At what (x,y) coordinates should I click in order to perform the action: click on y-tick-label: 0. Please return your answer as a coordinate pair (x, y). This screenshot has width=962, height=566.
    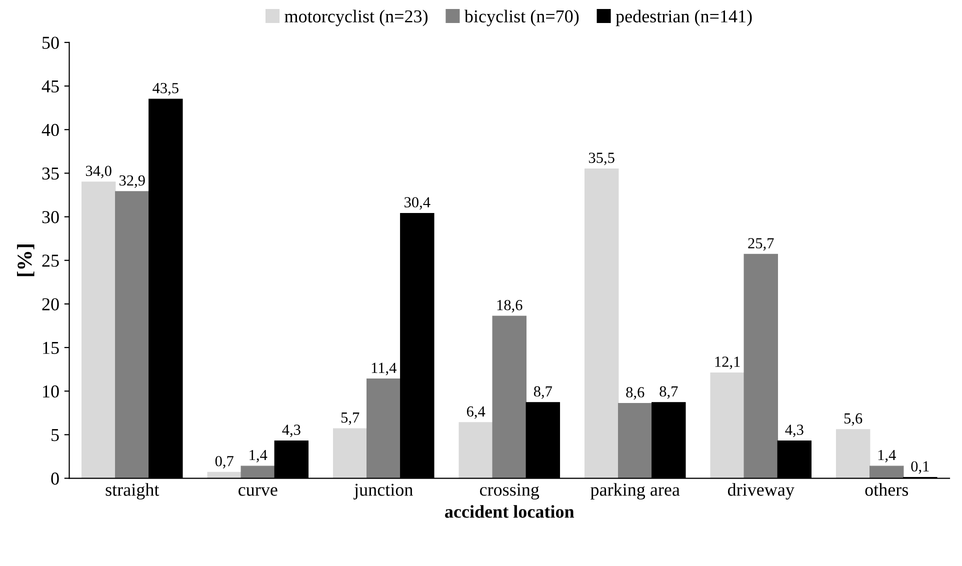
    Looking at the image, I should click on (55, 478).